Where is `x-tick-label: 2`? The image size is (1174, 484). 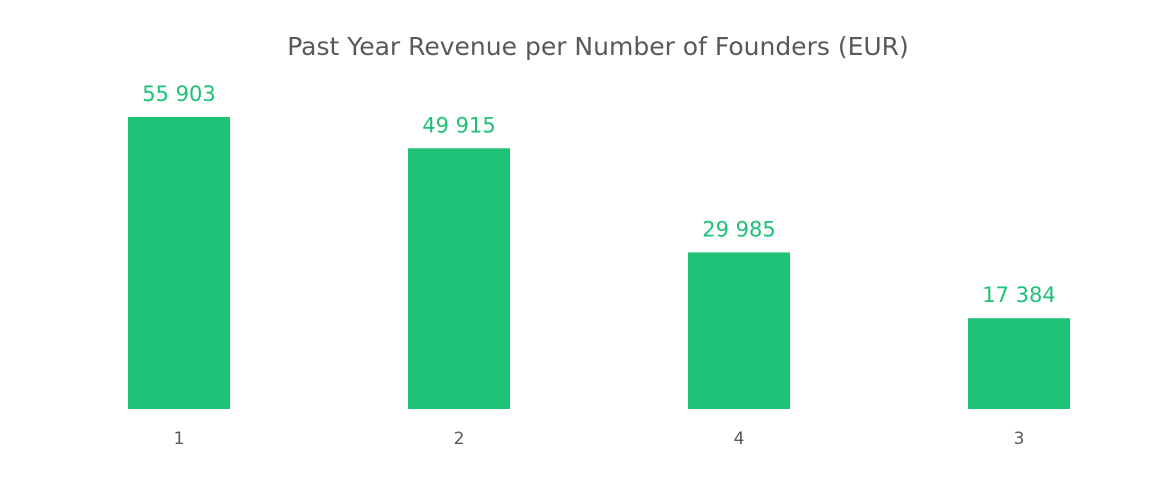
x-tick-label: 2 is located at coordinates (459, 439).